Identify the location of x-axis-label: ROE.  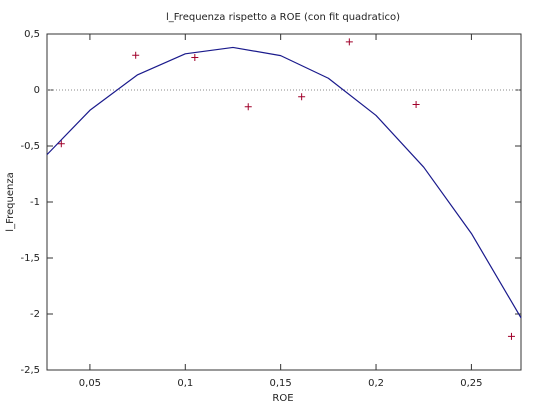
(282, 398).